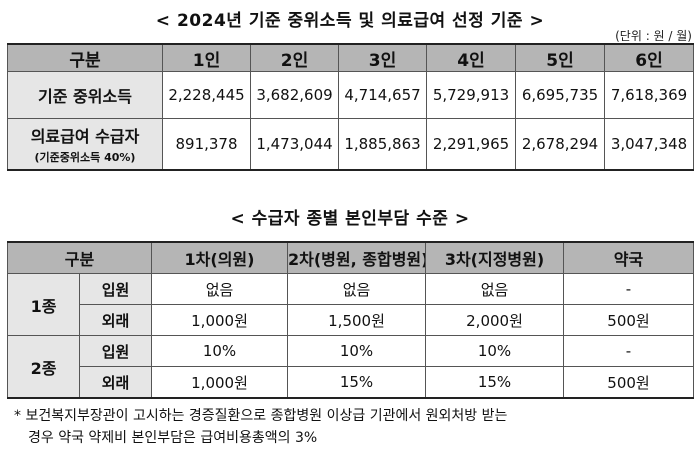  I want to click on table-row: 외래 1,000원 1,500원 2,000원 500원, so click(351, 320).